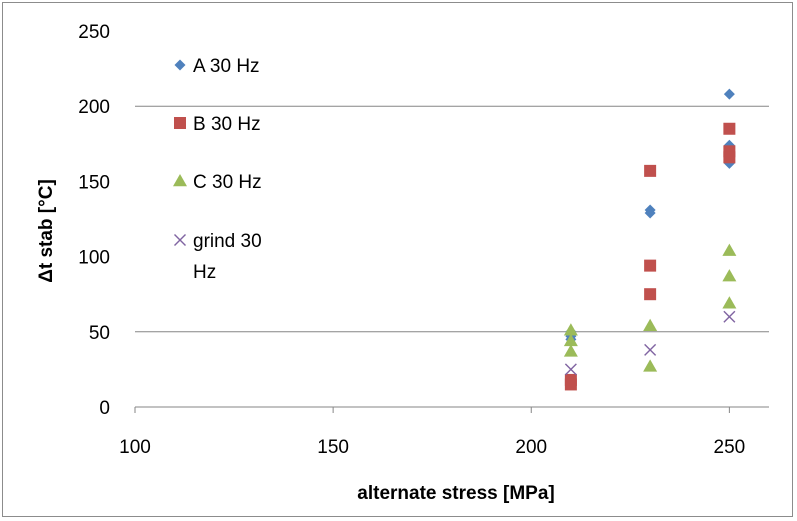 This screenshot has height=521, width=797. Describe the element at coordinates (227, 124) in the screenshot. I see `legend-label: B 30 Hz` at that location.